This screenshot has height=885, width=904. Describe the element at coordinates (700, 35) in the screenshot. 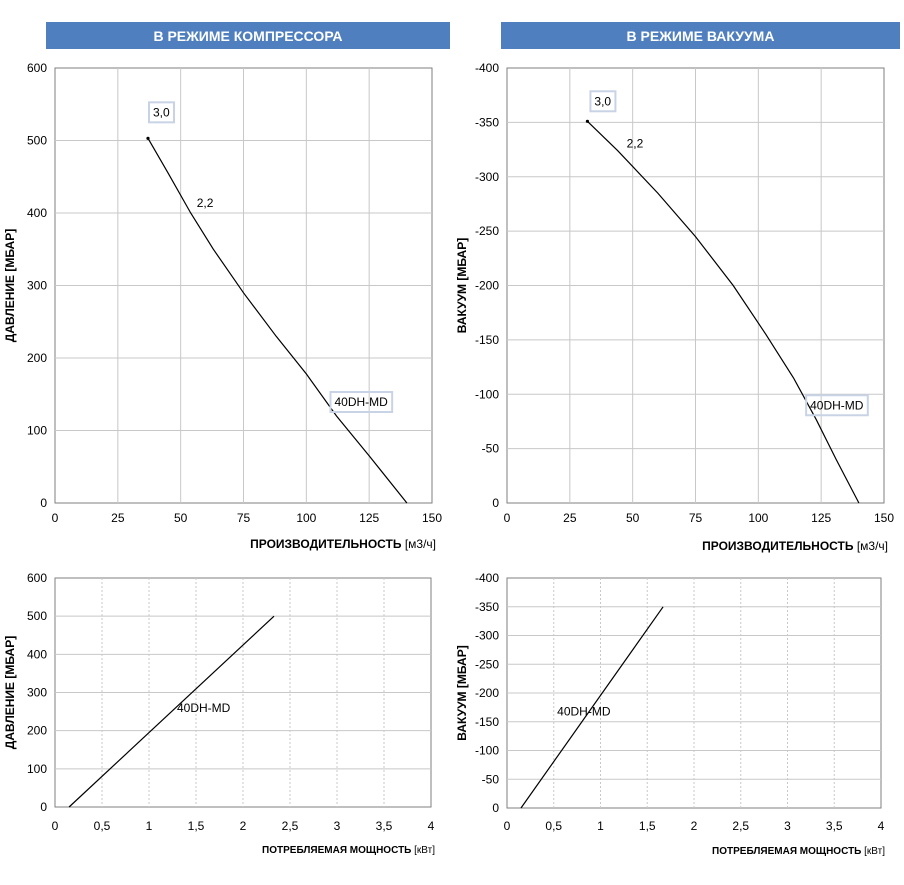

I see `vacuum-mode-banner: В РЕЖИМЕ ВАКУУМА` at that location.